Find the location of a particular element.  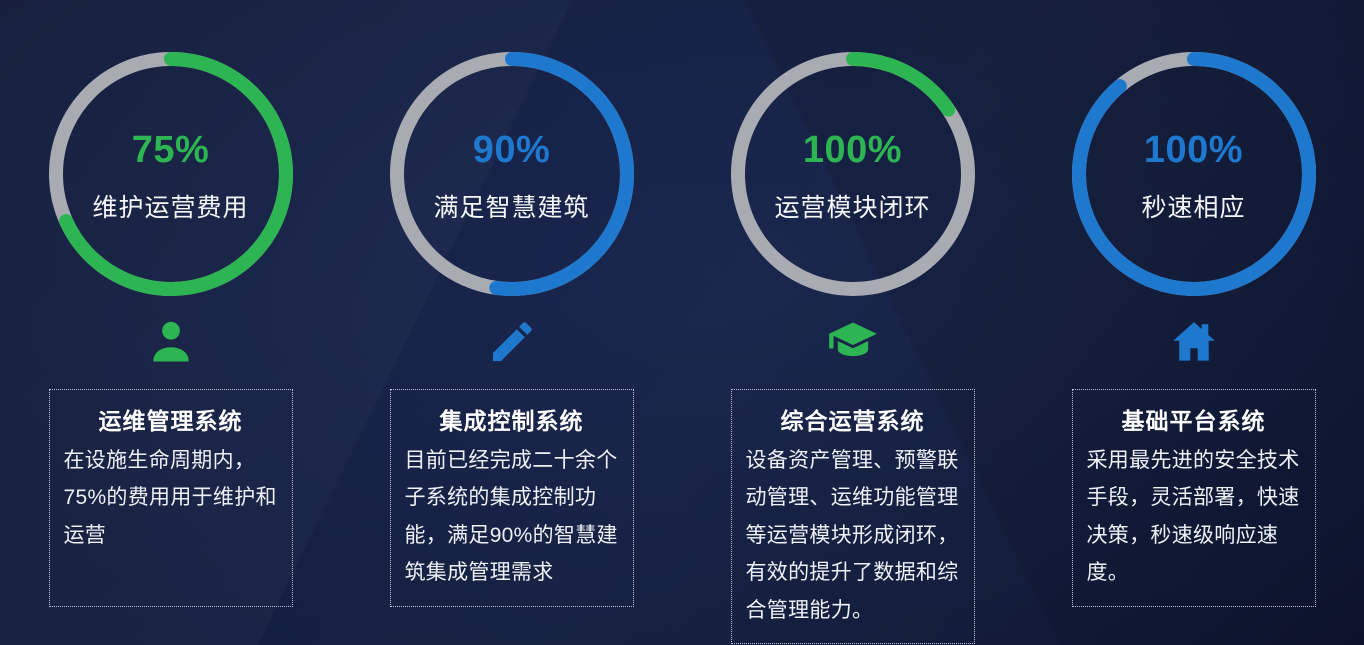

card-body: 采用最先进的安全技术手段，灵活部署，快速决策，秒速级响应速度。 is located at coordinates (1193, 517).